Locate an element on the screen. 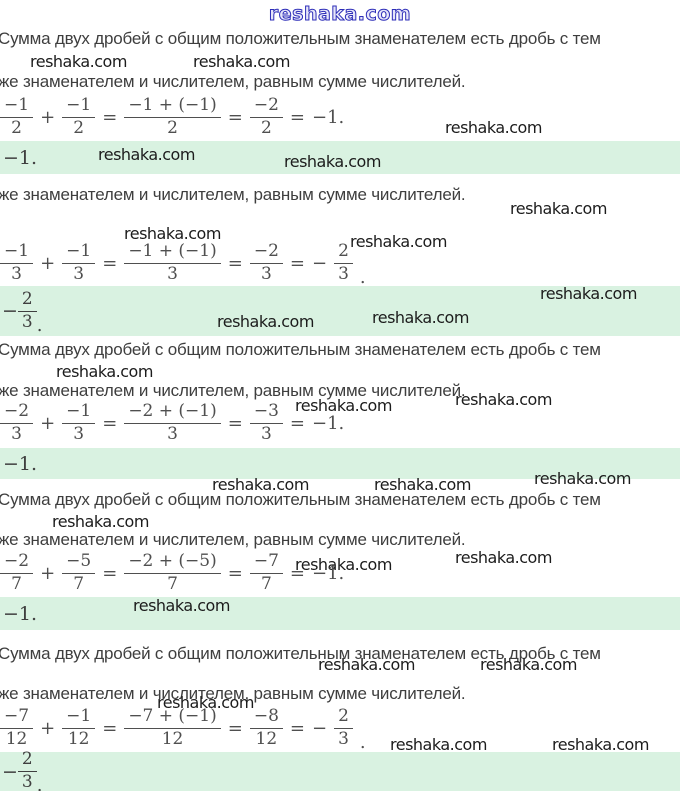  equation-1: −1 2 + −1 2 = −1 + (−1) 2 = −2 2 = −1. is located at coordinates (172, 117).